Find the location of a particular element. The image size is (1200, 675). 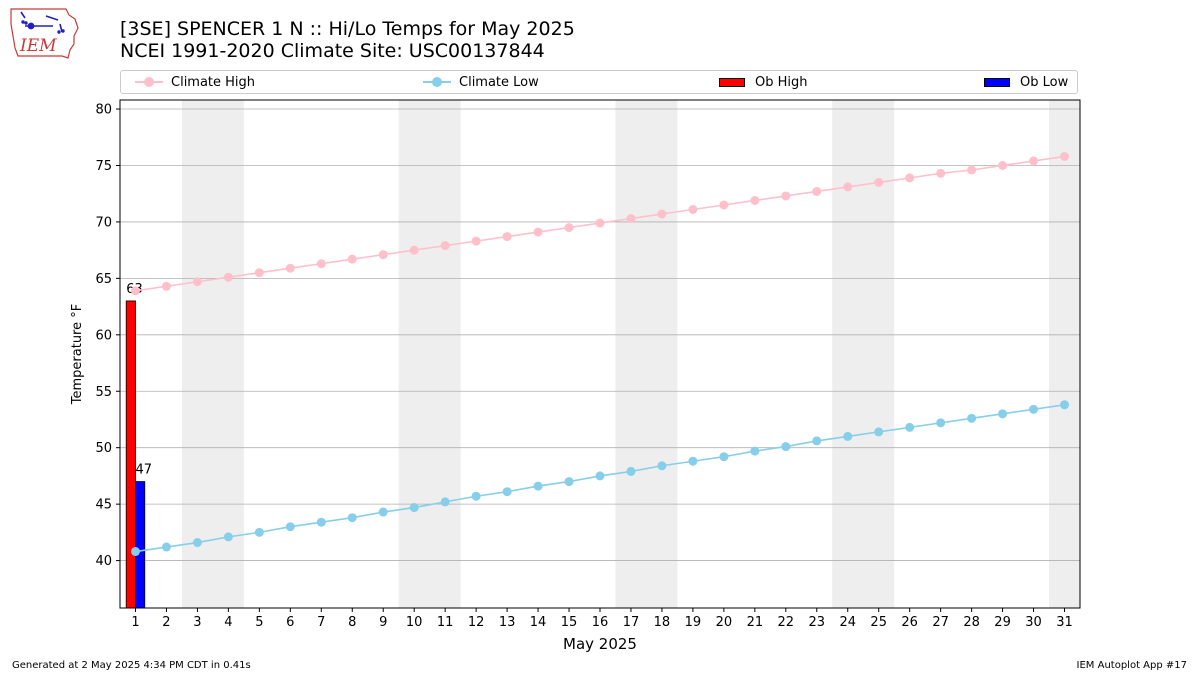

iowa-state-outline-icon: IEM is located at coordinates (44, 33).